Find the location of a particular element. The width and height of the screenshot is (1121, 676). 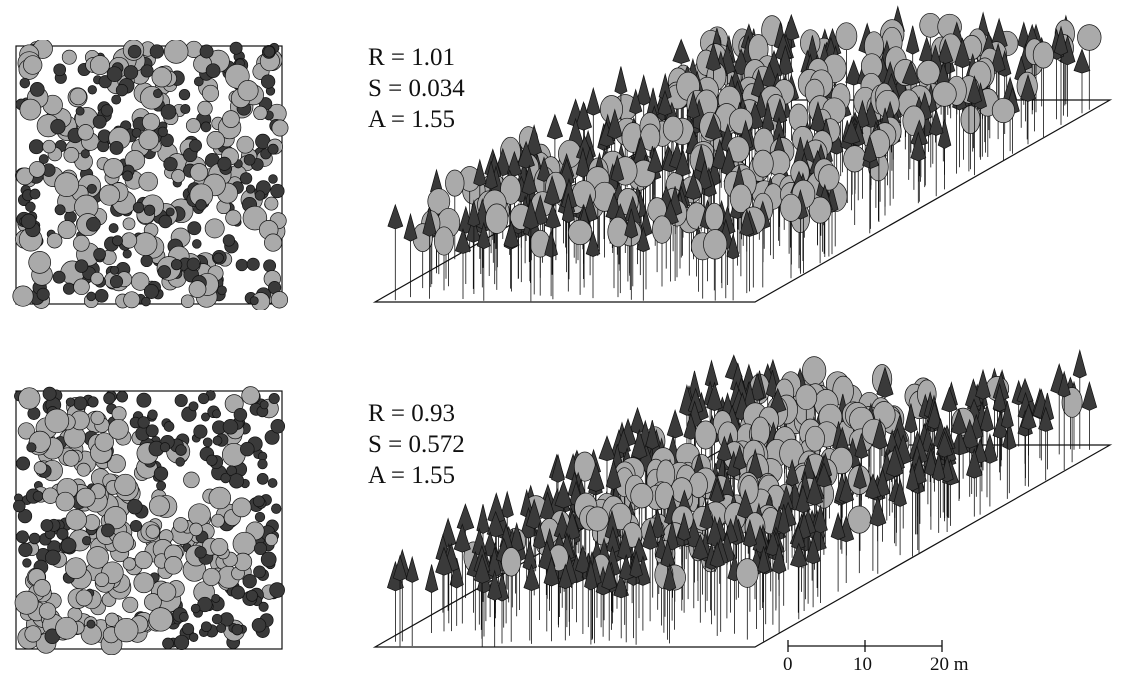

tree-crowns is located at coordinates (150, 175).